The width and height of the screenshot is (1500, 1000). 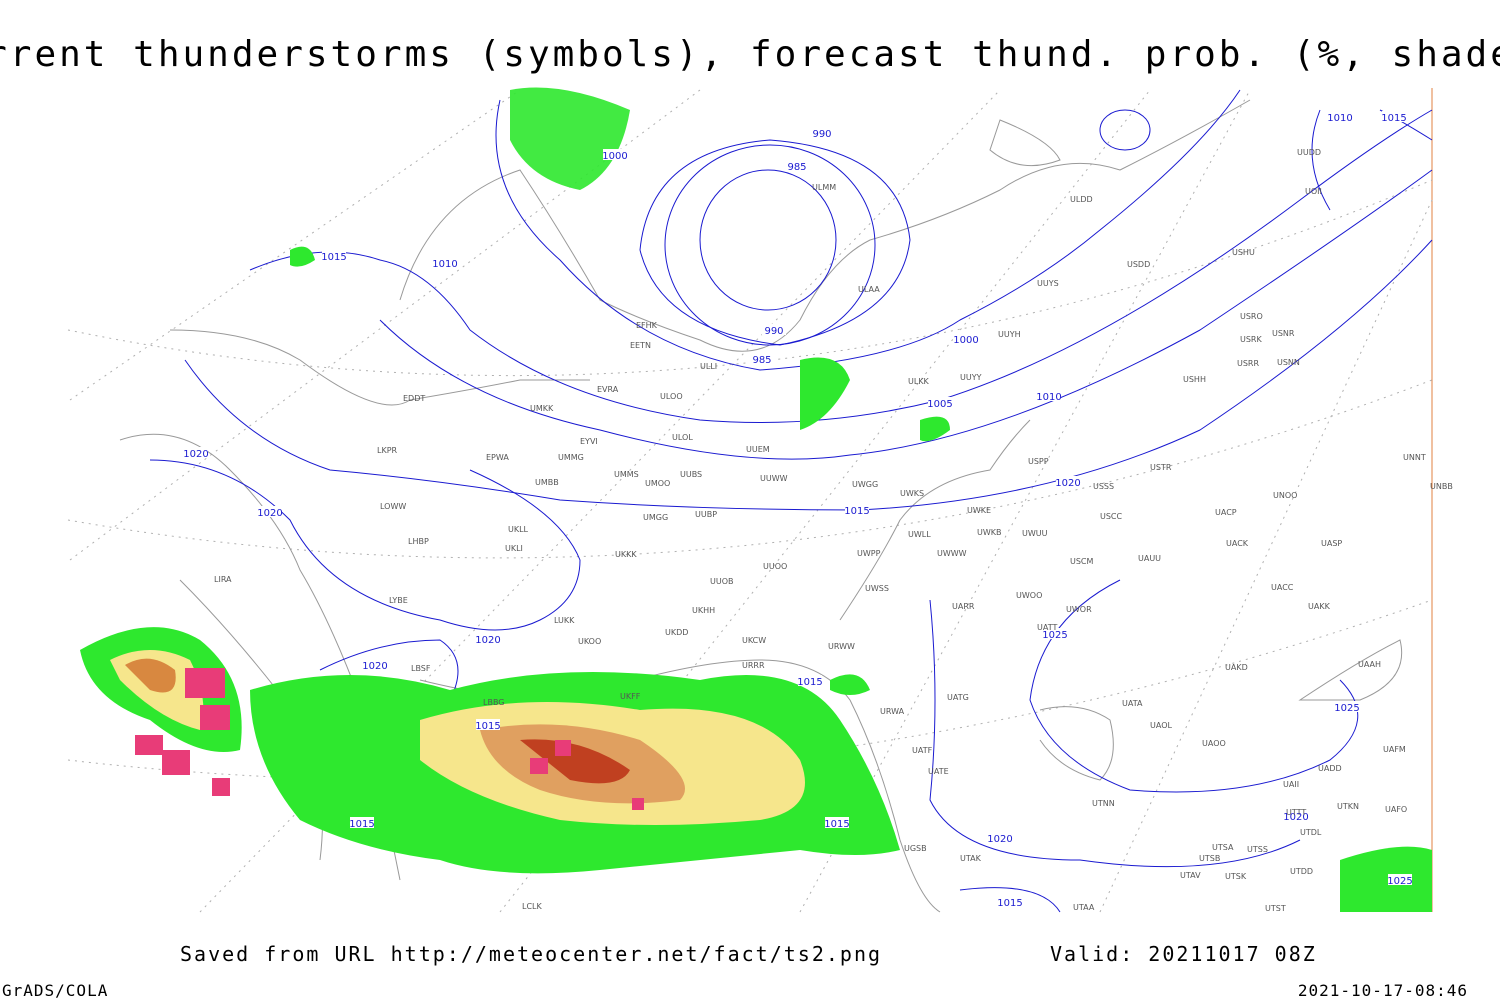 I want to click on station-label: UAUU, so click(x=1149, y=558).